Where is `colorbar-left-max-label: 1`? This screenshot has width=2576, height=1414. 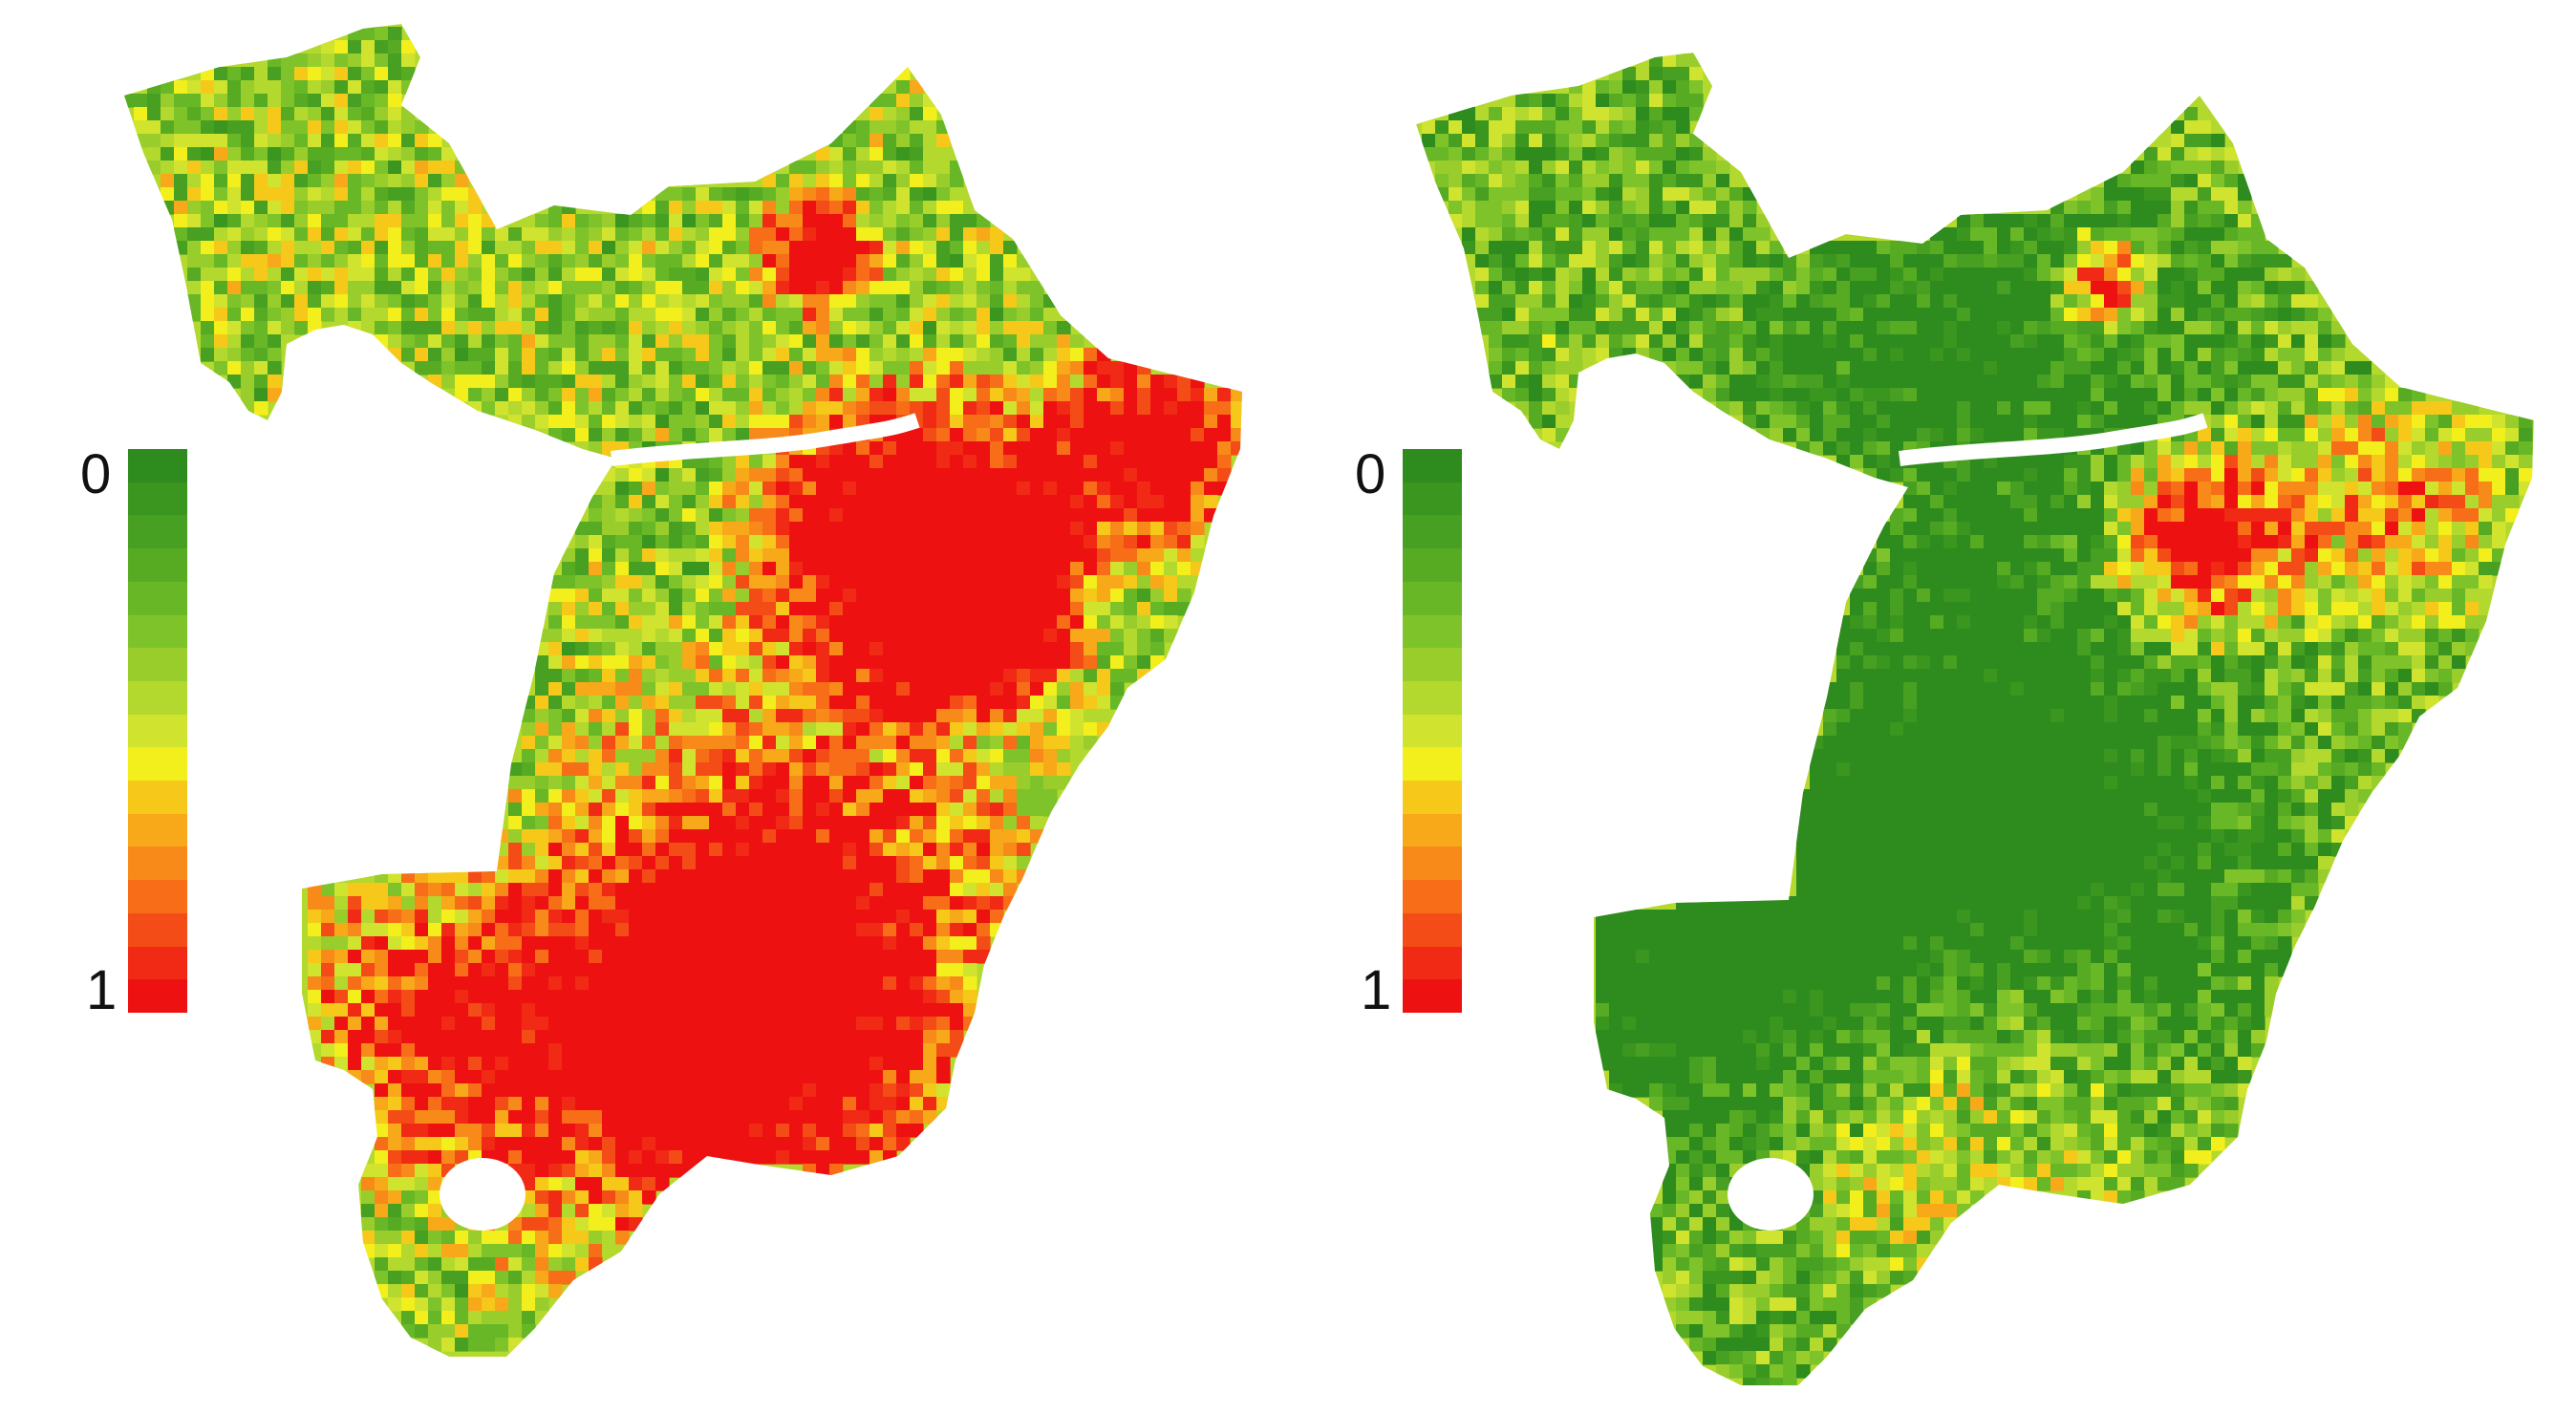
colorbar-left-max-label: 1 is located at coordinates (102, 990).